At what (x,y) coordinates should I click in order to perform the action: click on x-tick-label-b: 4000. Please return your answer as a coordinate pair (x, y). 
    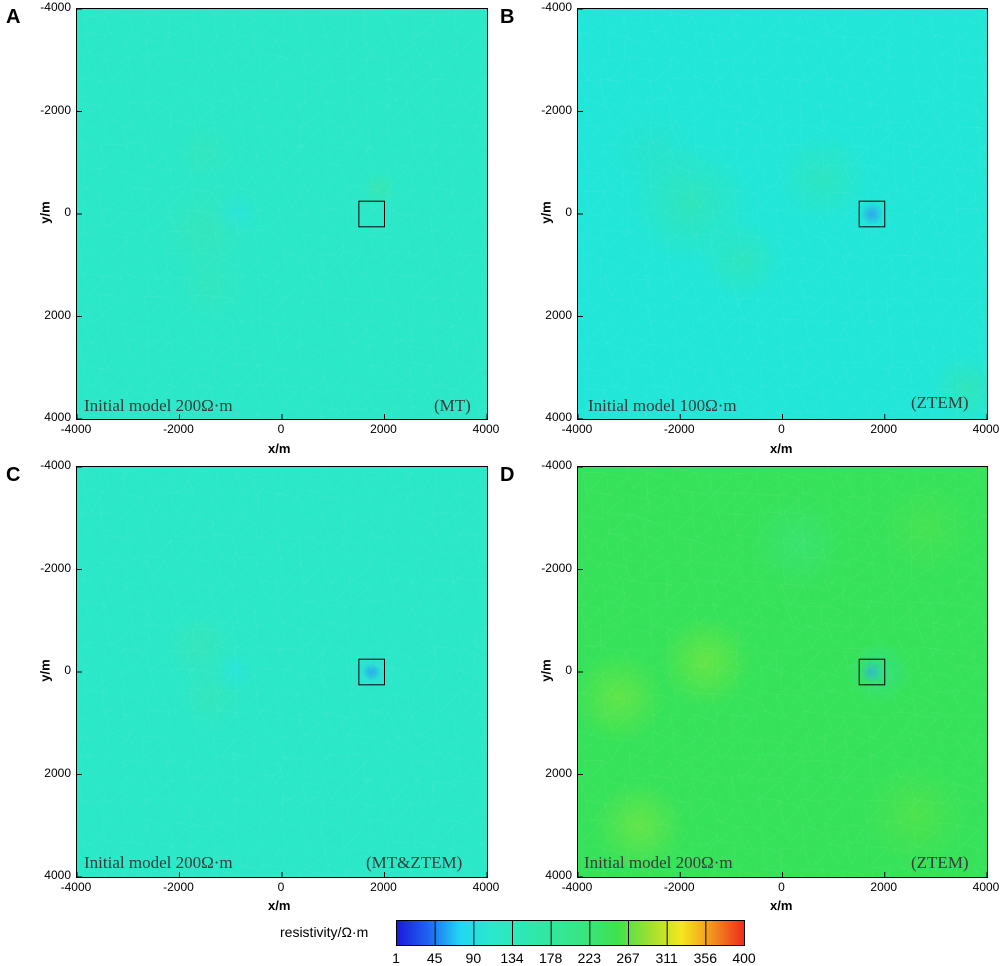
    Looking at the image, I should click on (986, 429).